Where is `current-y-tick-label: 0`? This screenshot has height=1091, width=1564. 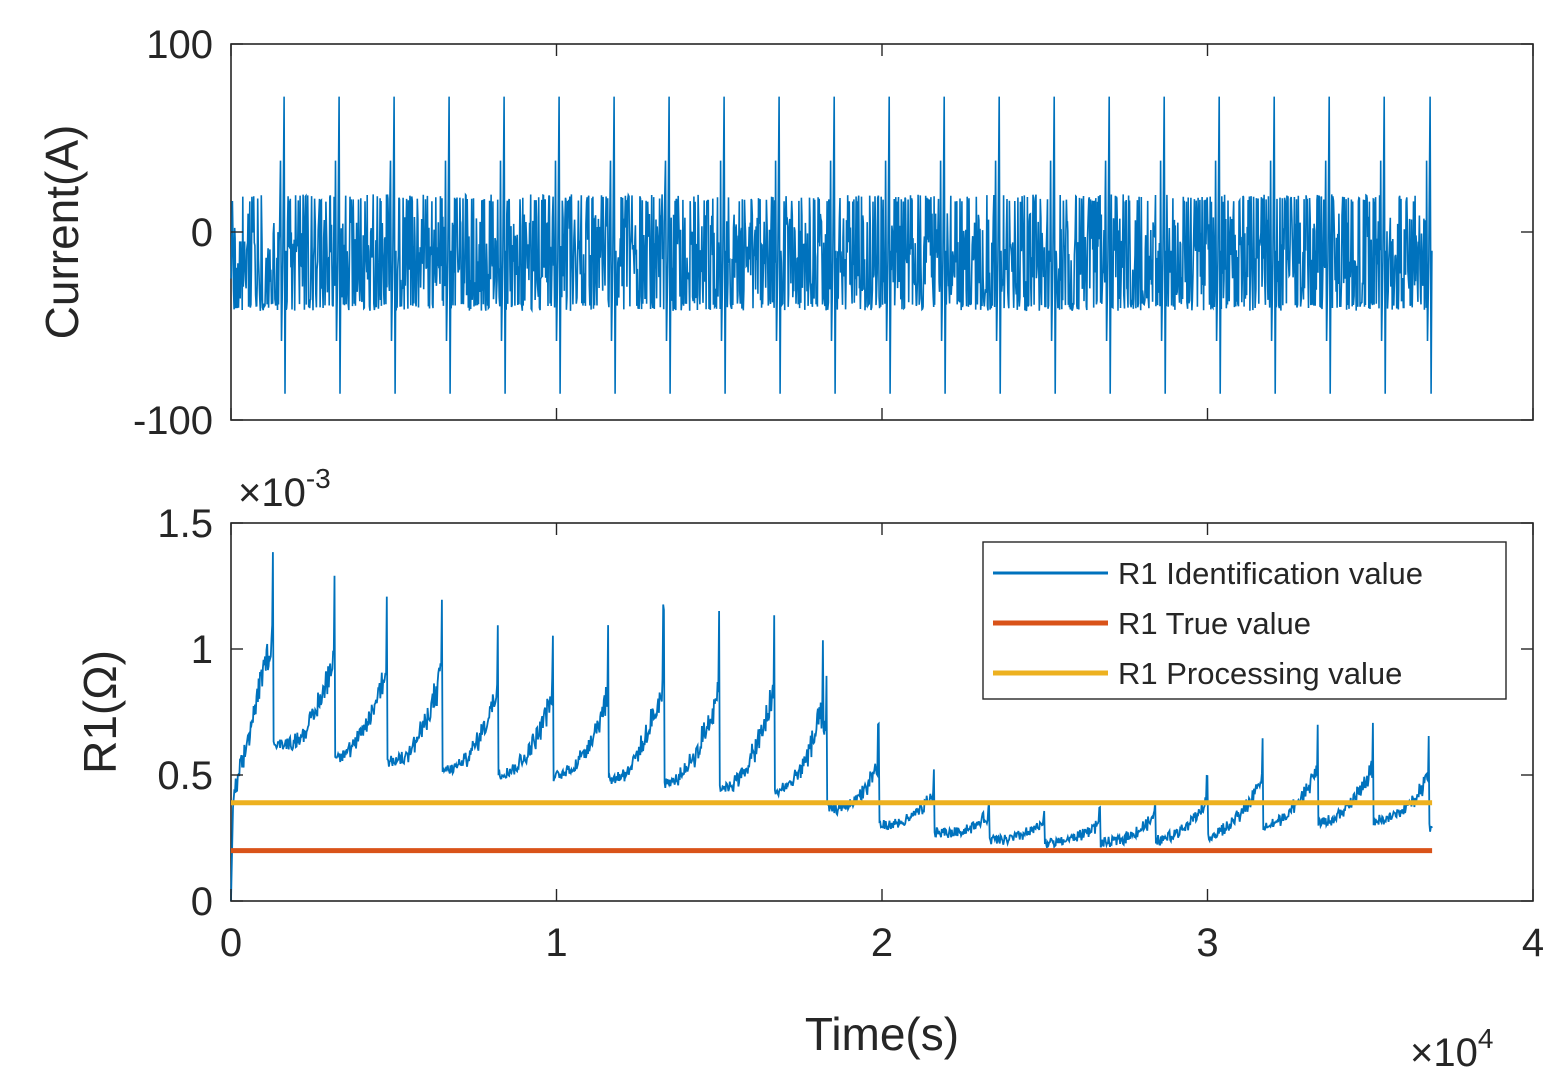
current-y-tick-label: 0 is located at coordinates (202, 233).